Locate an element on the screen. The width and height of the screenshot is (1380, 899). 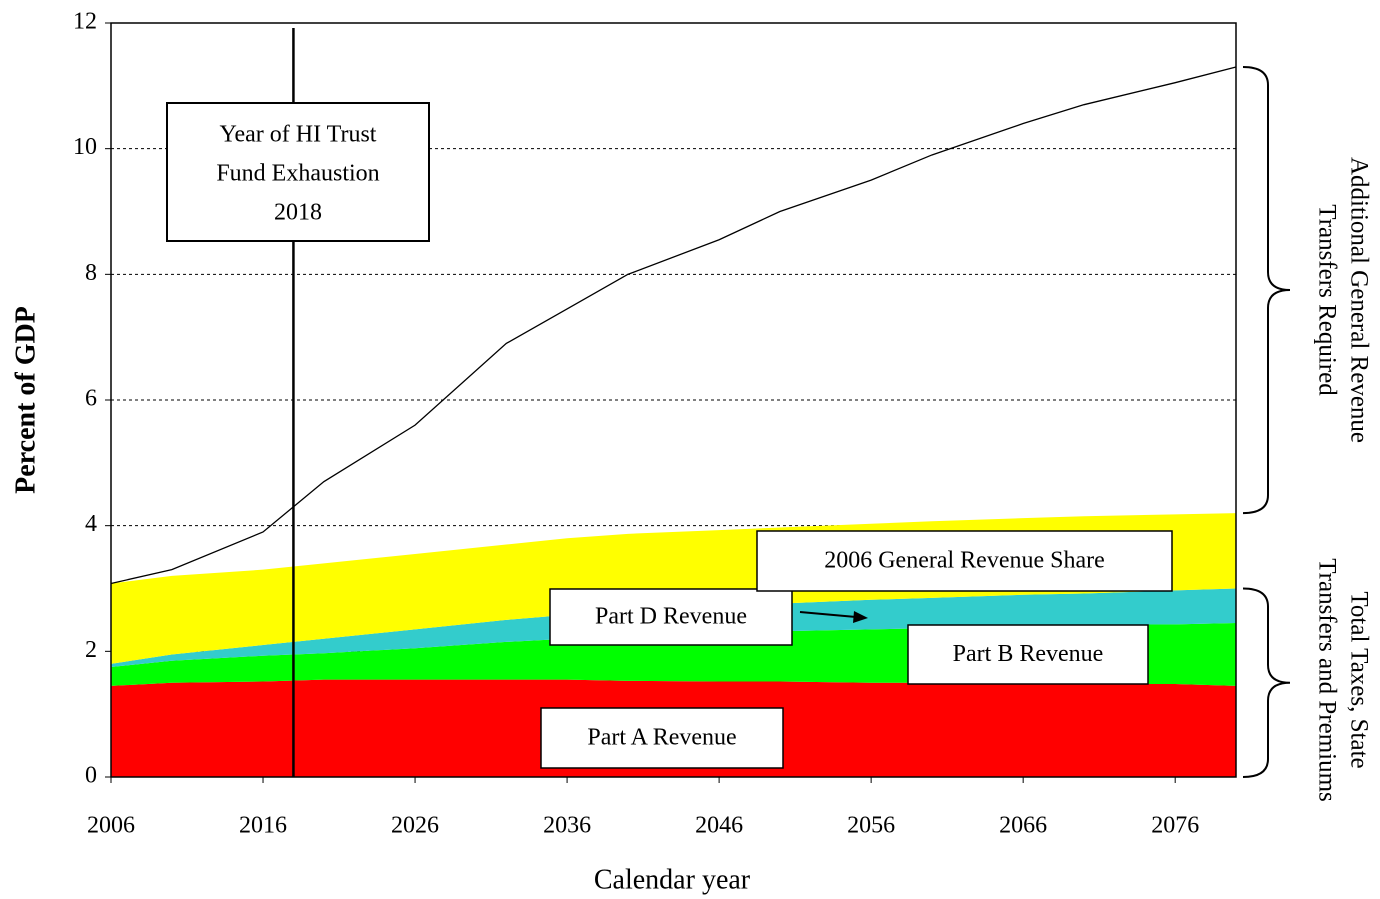
series-label: Part D Revenue is located at coordinates (671, 617).